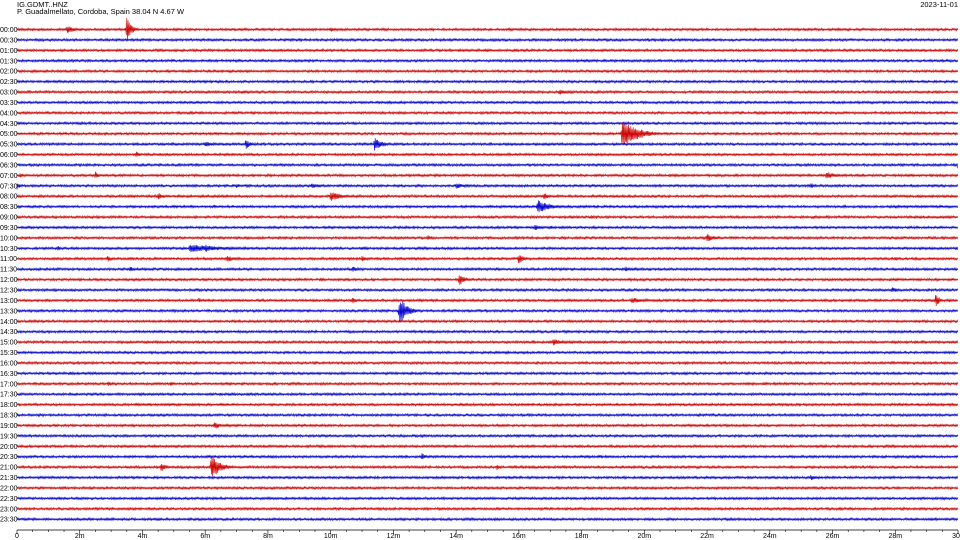  What do you see at coordinates (9, 238) in the screenshot?
I see `row-label-1000: 10:00` at bounding box center [9, 238].